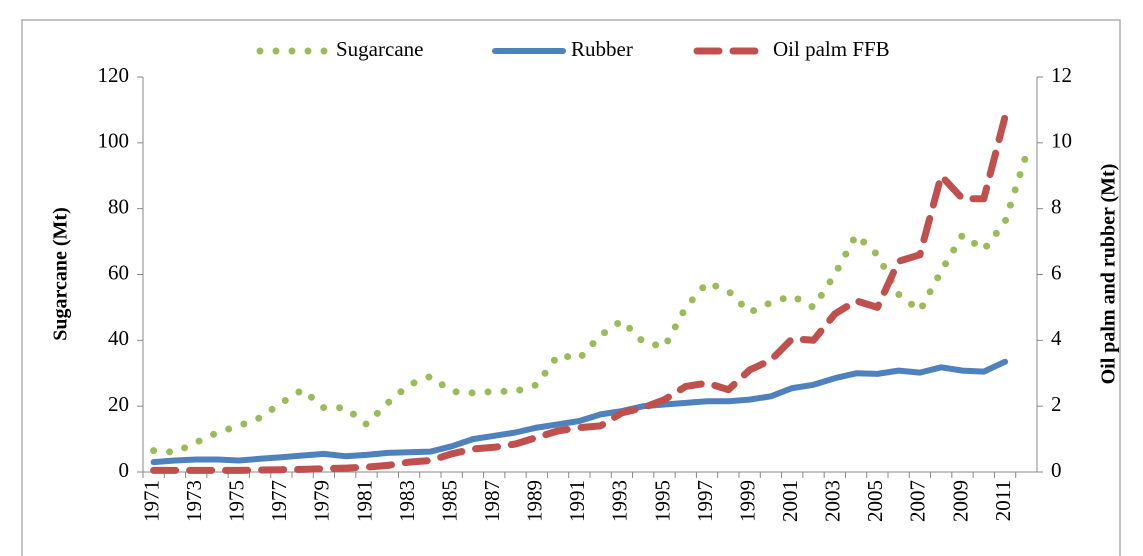 This screenshot has width=1143, height=556. Describe the element at coordinates (1056, 470) in the screenshot. I see `y2-tick-label: 0` at that location.